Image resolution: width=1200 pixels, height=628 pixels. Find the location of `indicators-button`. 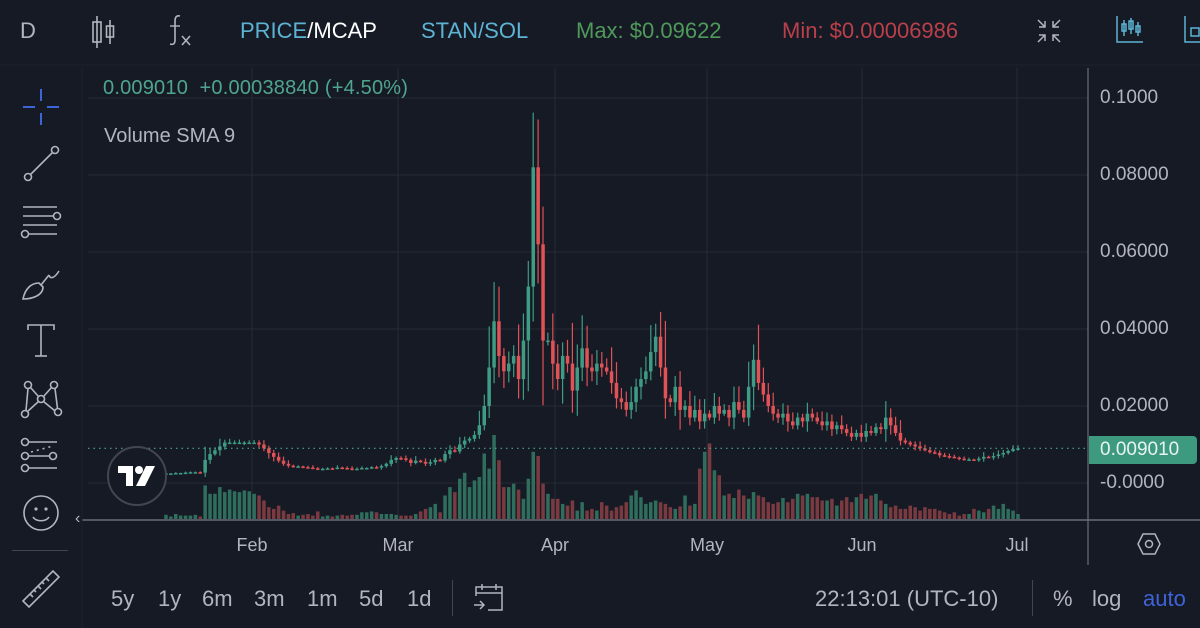

indicators-button is located at coordinates (179, 34).